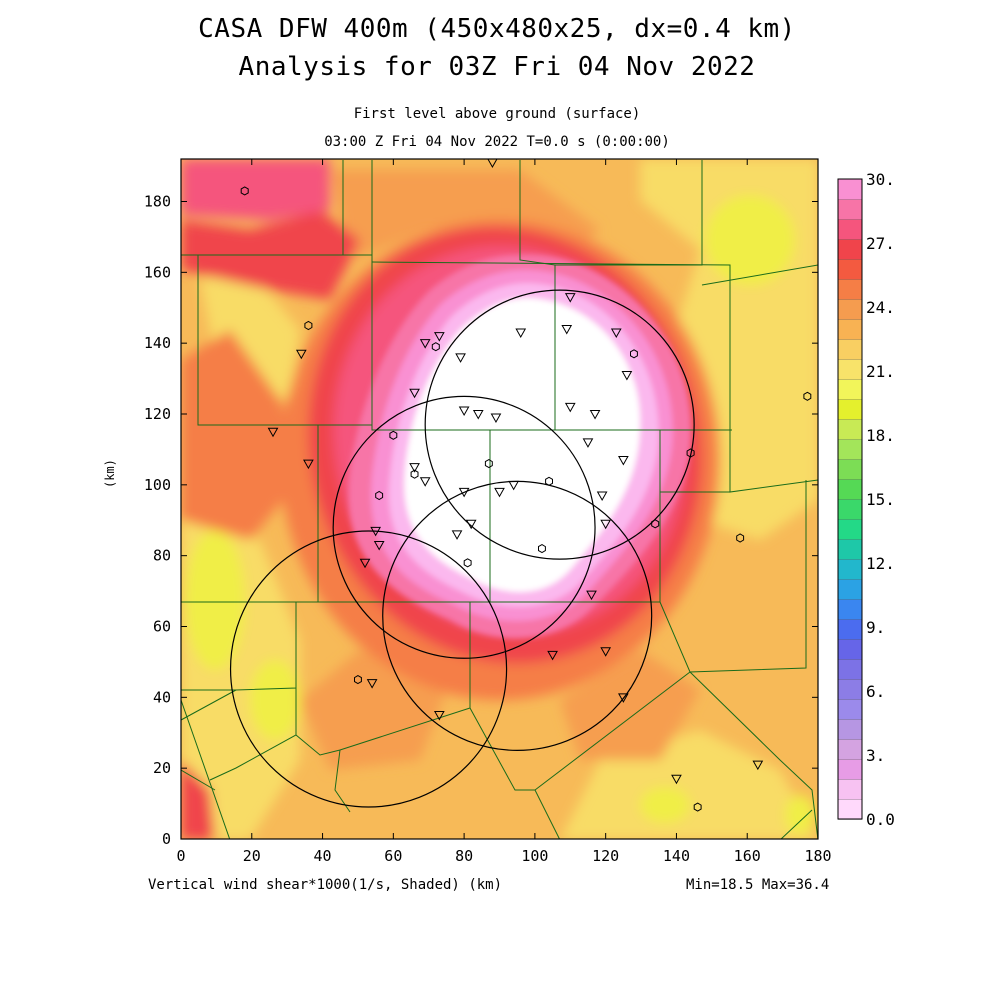  What do you see at coordinates (497, 29) in the screenshot?
I see `map-title-line1: CASA DFW 400m (450x480x25, dx=0.4 km)` at bounding box center [497, 29].